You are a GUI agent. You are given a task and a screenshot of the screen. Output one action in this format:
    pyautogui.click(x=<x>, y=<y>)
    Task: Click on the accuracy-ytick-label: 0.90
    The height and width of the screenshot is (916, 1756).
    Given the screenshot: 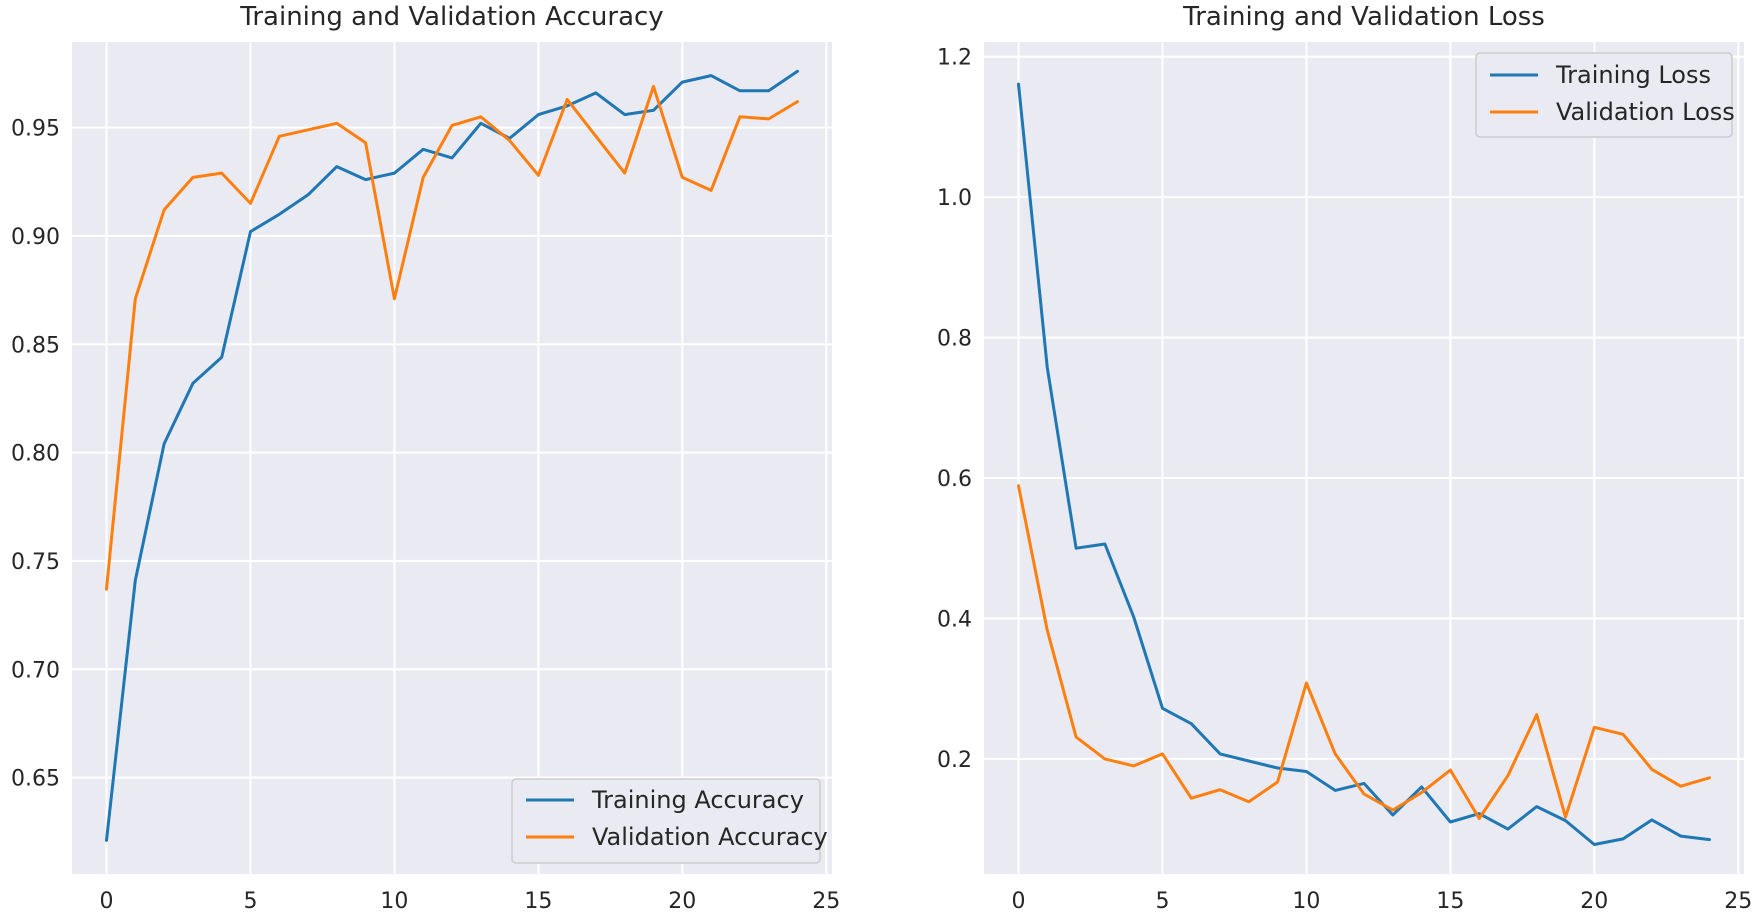 What is the action you would take?
    pyautogui.click(x=35, y=237)
    